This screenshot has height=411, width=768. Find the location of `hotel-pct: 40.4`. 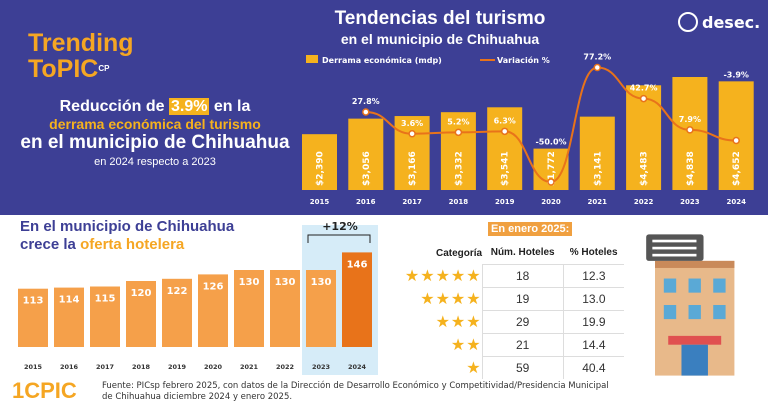

hotel-pct: 40.4 is located at coordinates (593, 367).